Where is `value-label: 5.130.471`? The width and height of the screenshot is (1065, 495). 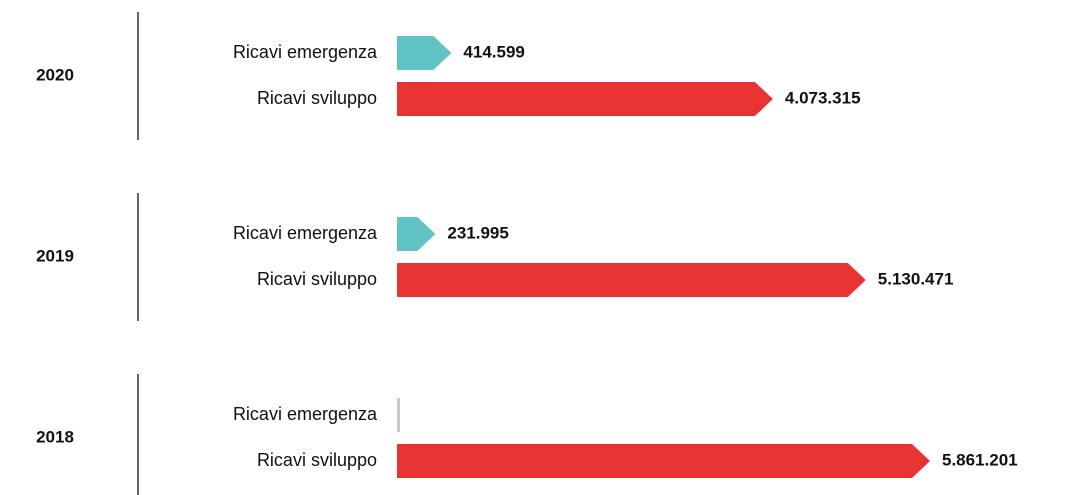 value-label: 5.130.471 is located at coordinates (916, 278).